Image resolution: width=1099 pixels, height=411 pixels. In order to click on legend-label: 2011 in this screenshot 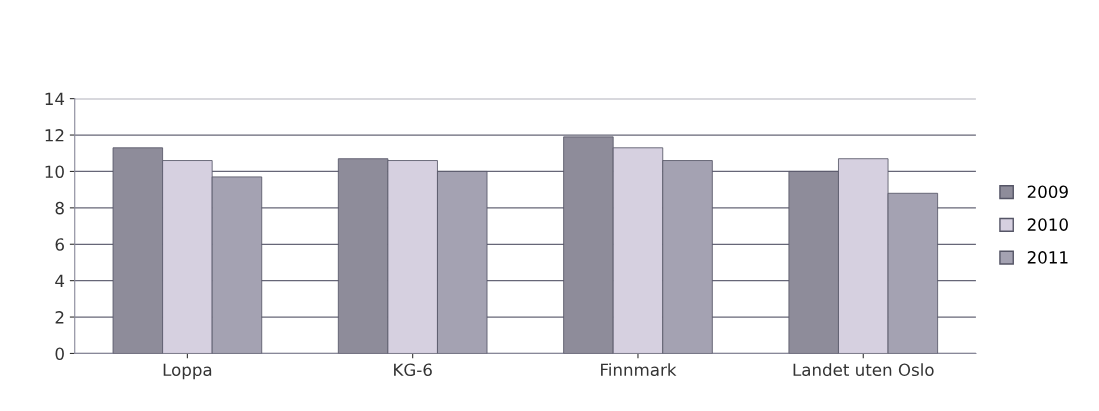, I will do `click(1047, 257)`.